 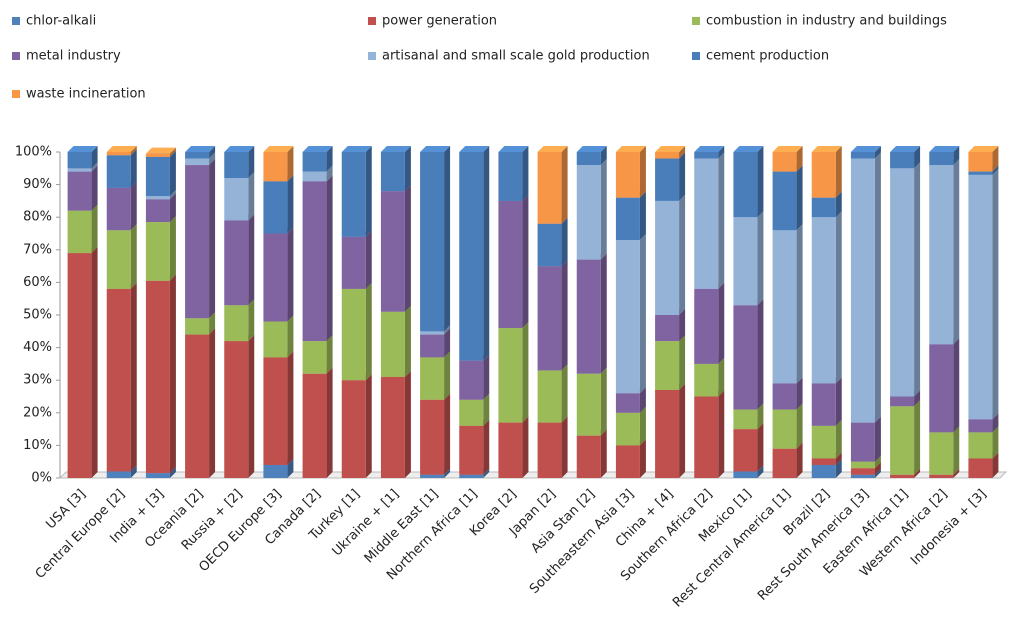 What do you see at coordinates (61, 21) in the screenshot?
I see `legend-label: chlor-alkali` at bounding box center [61, 21].